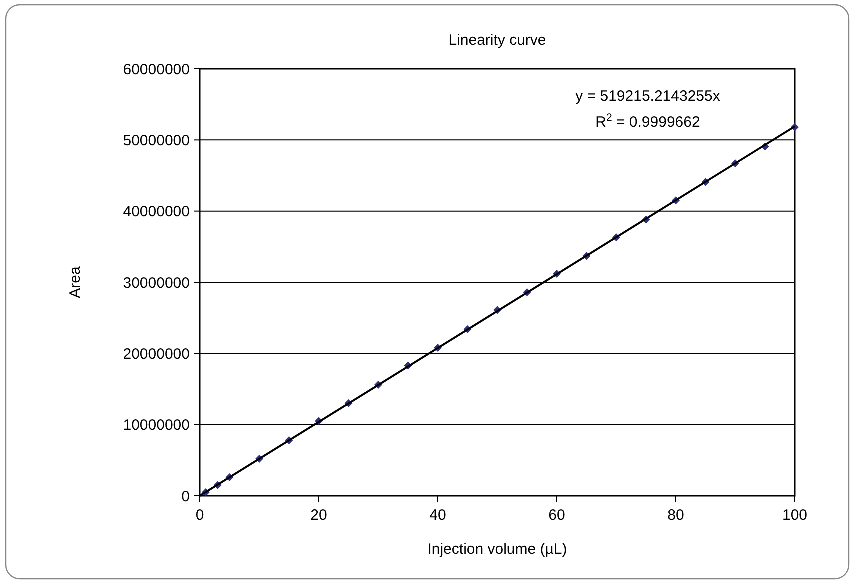  Describe the element at coordinates (498, 549) in the screenshot. I see `x-axis-title: Injection volume (µL)` at that location.